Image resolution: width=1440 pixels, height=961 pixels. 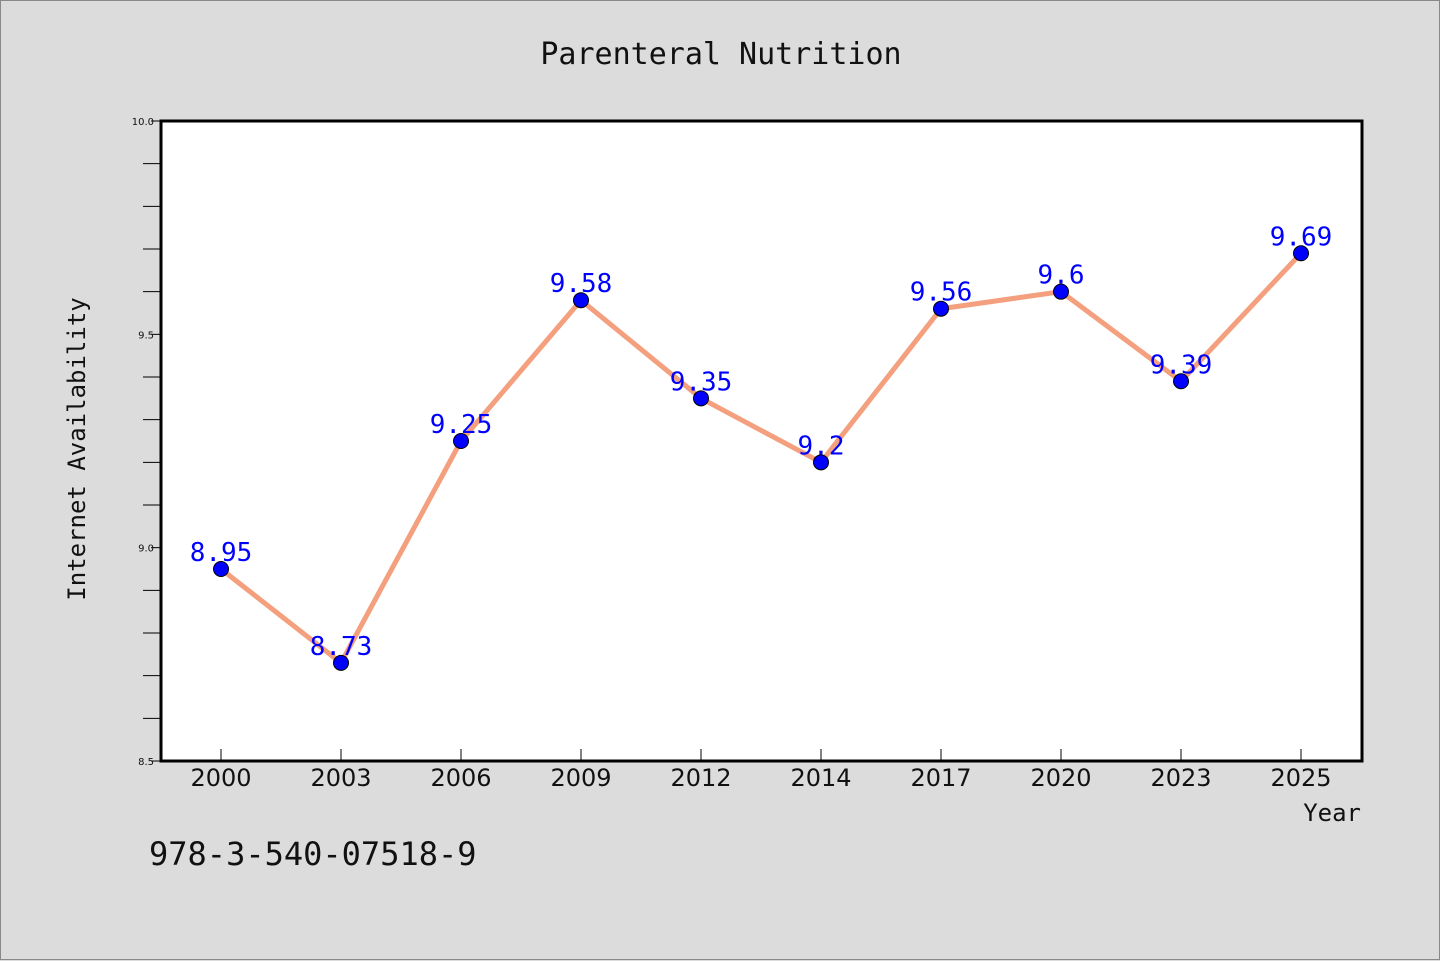 I want to click on x-tick-label: 2003, so click(x=340, y=778).